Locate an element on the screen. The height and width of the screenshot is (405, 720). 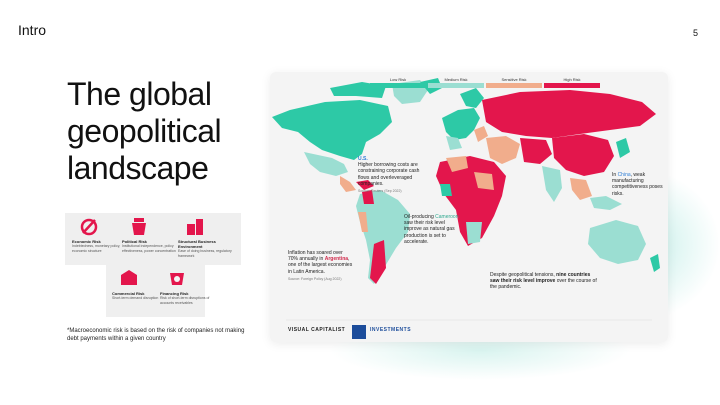
visual-capitalist-logo: VISUAL CAPITALIST is located at coordinates (317, 330).